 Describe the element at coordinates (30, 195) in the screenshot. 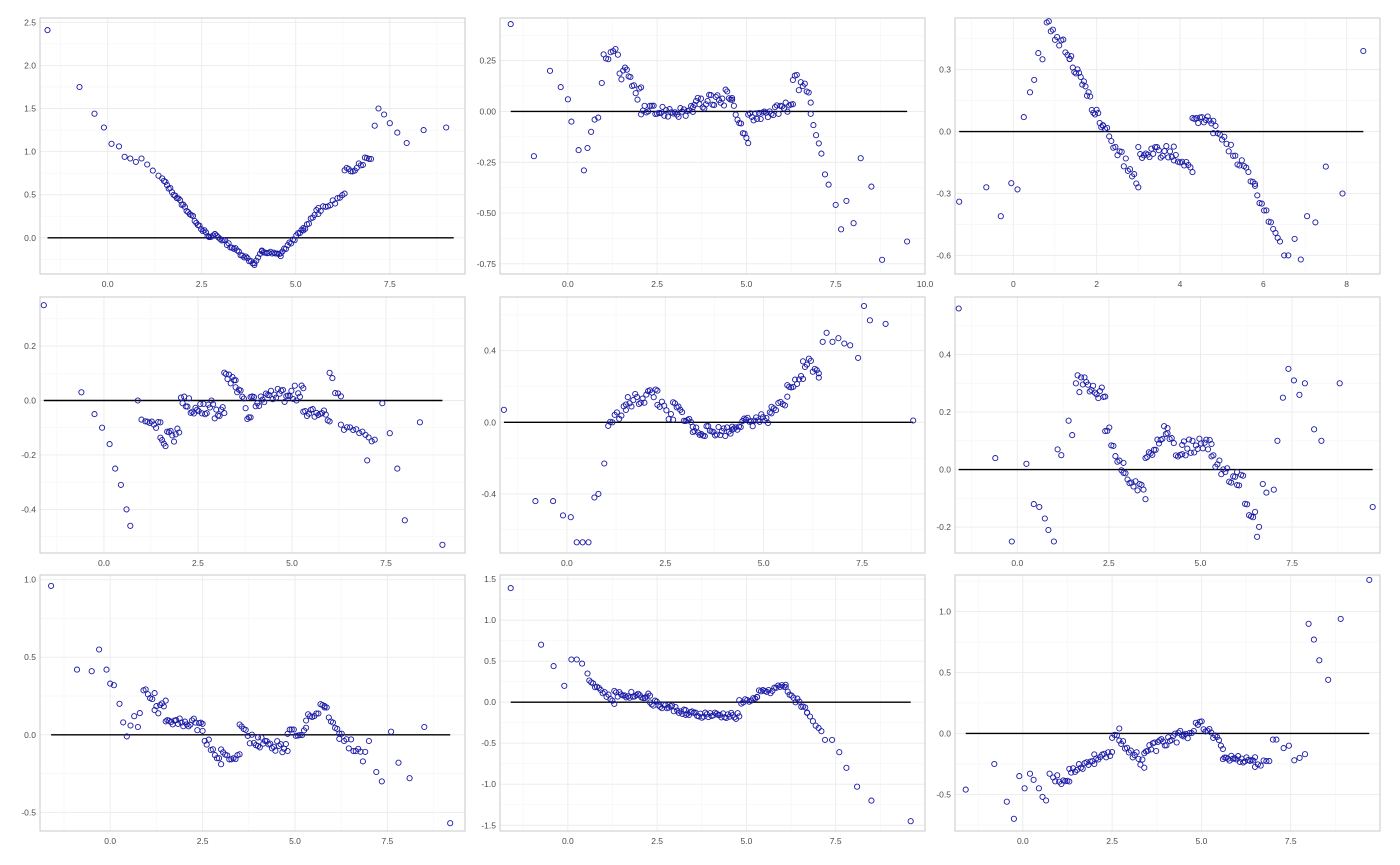

I see `y-tick-label: 0.5` at that location.